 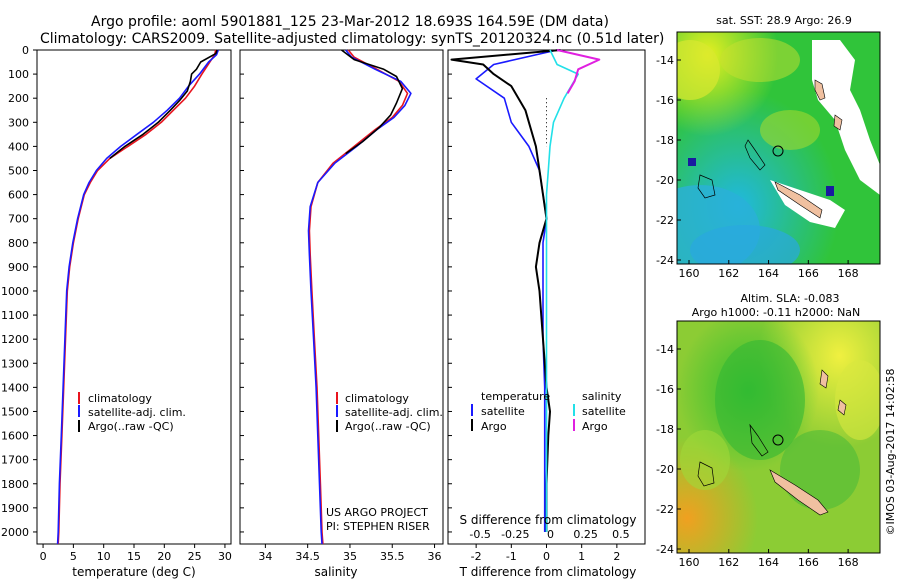 What do you see at coordinates (581, 556) in the screenshot?
I see `x-tick-label: 1` at bounding box center [581, 556].